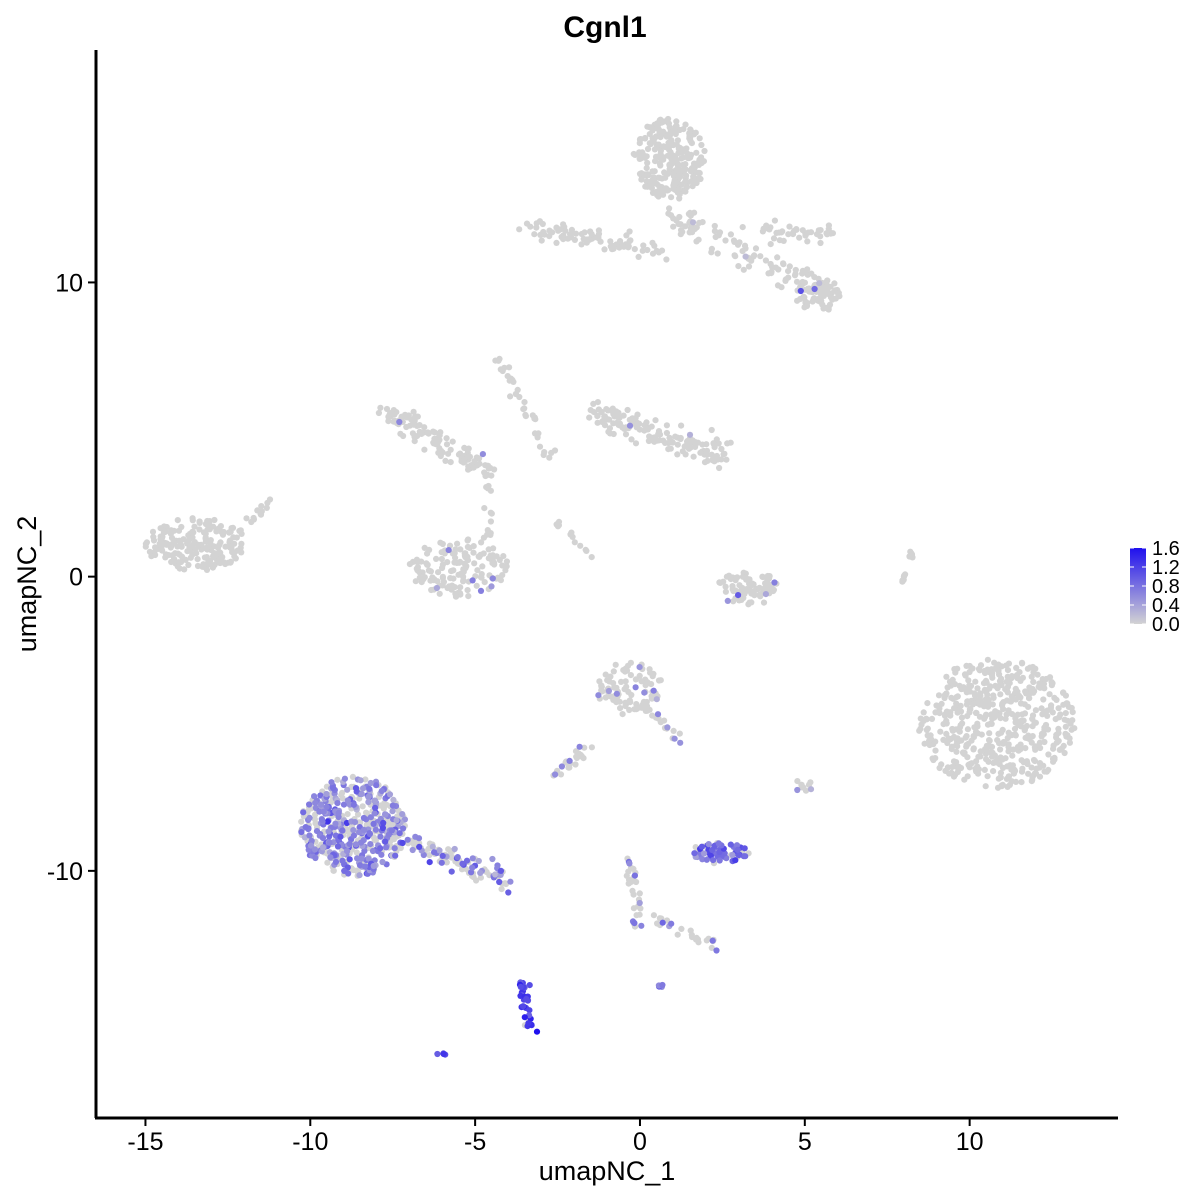  What do you see at coordinates (65, 872) in the screenshot?
I see `y-tick-label: -10` at bounding box center [65, 872].